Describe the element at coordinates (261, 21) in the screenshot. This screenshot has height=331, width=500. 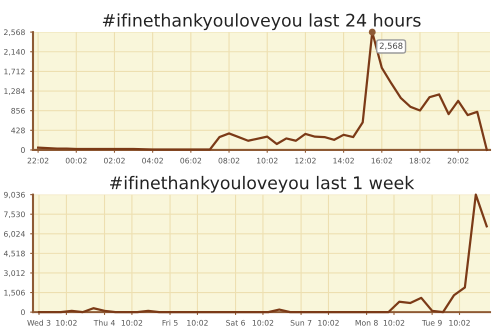
I see `chart-title: #ifinethankyouloveyou last 24 hours` at that location.